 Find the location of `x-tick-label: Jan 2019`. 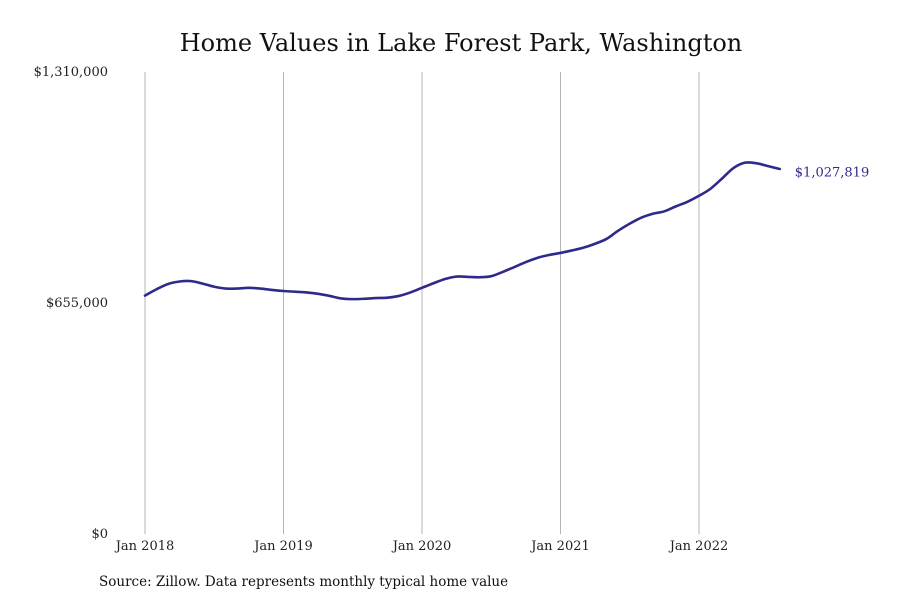

x-tick-label: Jan 2019 is located at coordinates (282, 546).